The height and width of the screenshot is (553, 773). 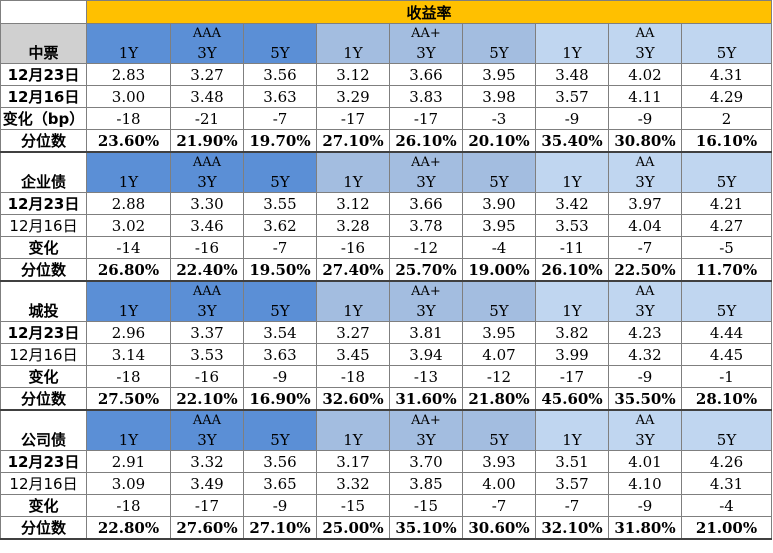 I want to click on title-blank-cell, so click(x=43, y=12).